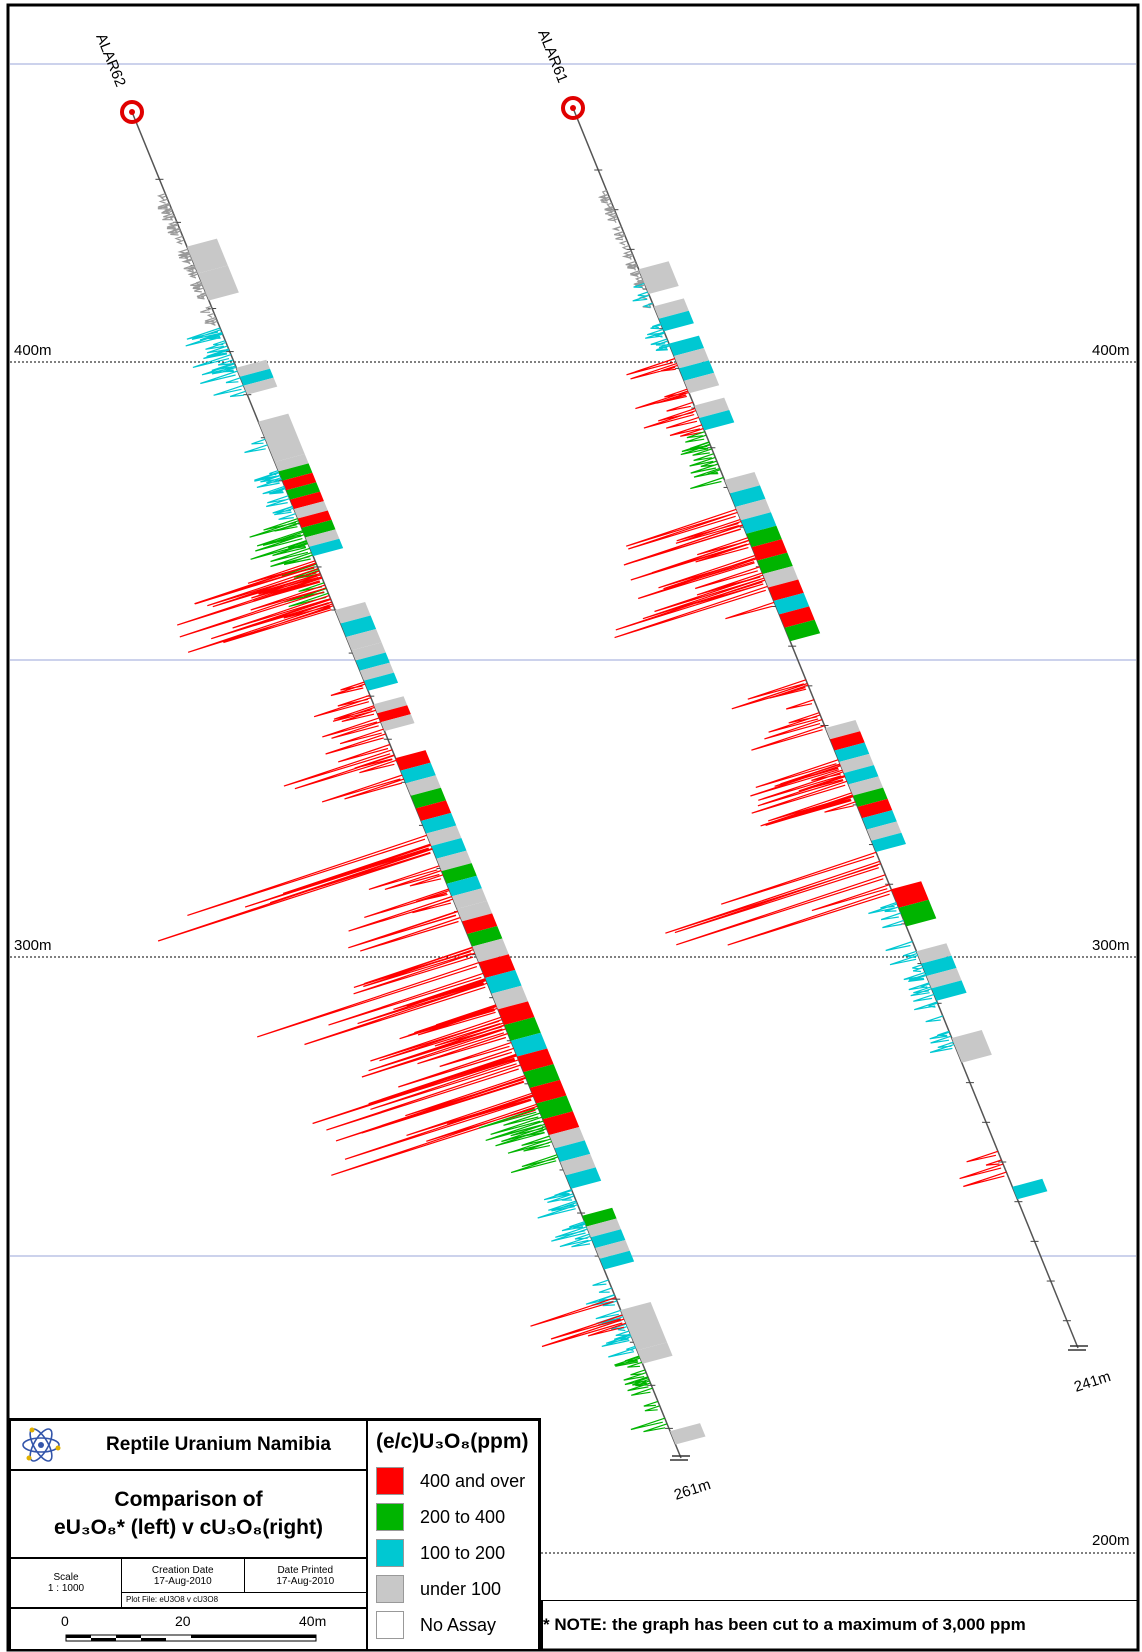 This screenshot has height=1652, width=1142. I want to click on scale-label: Scale, so click(66, 1577).